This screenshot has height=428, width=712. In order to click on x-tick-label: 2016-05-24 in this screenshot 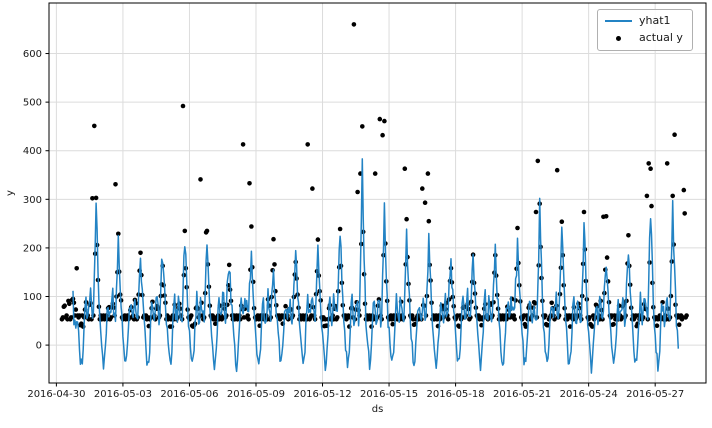, I will do `click(589, 394)`.